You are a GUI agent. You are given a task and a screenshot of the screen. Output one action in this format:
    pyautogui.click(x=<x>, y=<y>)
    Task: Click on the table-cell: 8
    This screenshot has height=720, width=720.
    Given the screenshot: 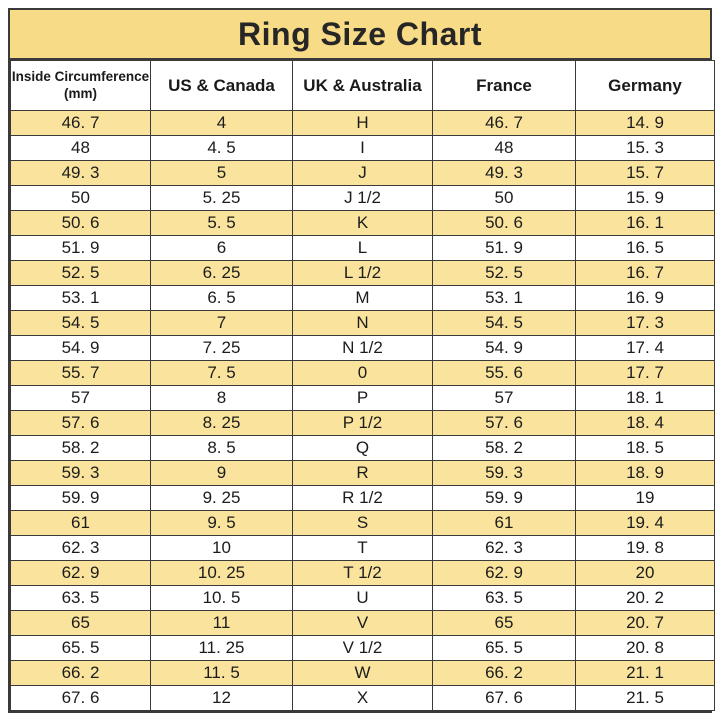 What is the action you would take?
    pyautogui.click(x=221, y=398)
    